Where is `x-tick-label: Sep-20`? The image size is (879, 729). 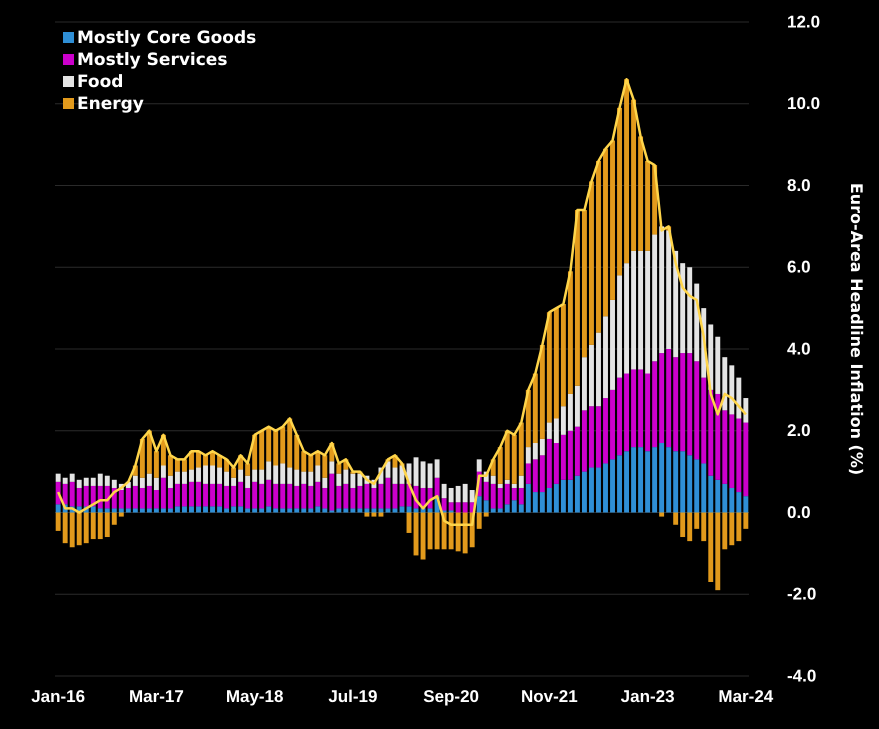
x-tick-label: Sep-20 is located at coordinates (451, 696).